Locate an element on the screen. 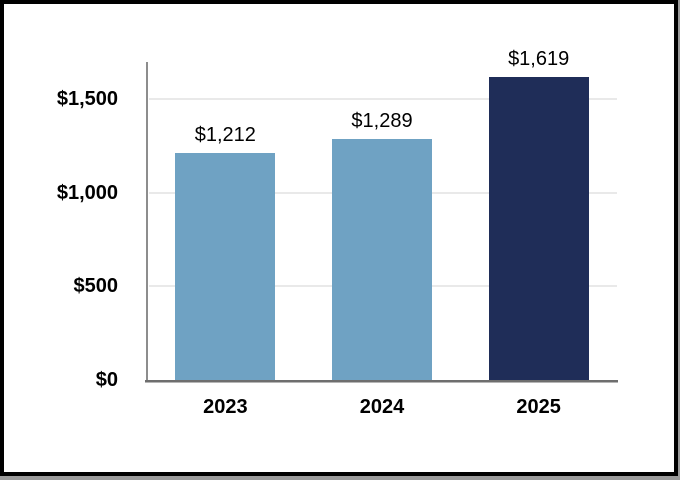 This screenshot has height=480, width=680. x-axis-line is located at coordinates (381, 381).